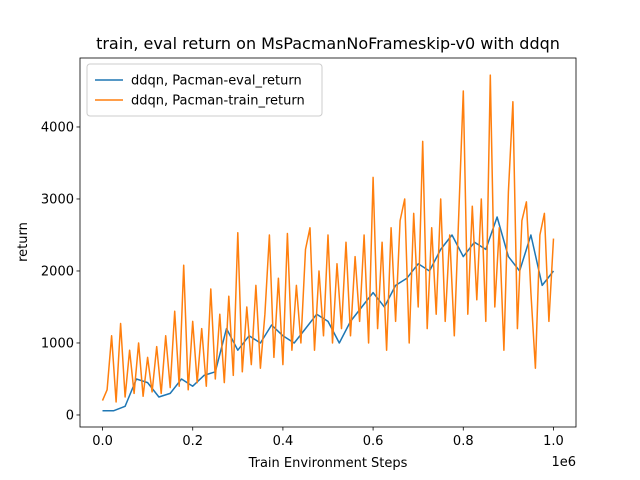  What do you see at coordinates (70, 415) in the screenshot?
I see `y-tick-label: 0` at bounding box center [70, 415].